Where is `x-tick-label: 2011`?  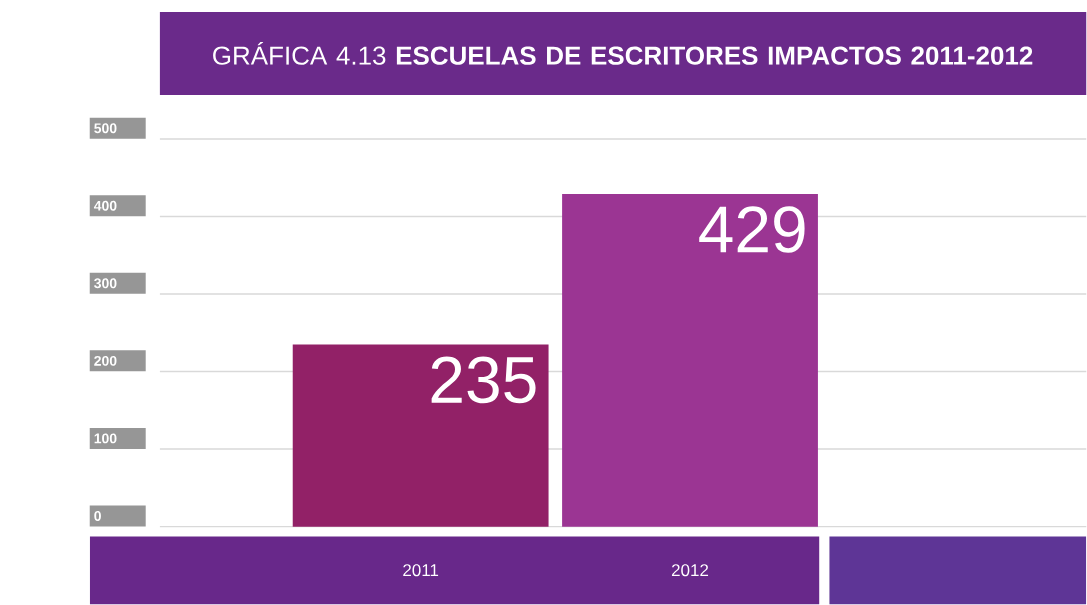 x-tick-label: 2011 is located at coordinates (421, 570).